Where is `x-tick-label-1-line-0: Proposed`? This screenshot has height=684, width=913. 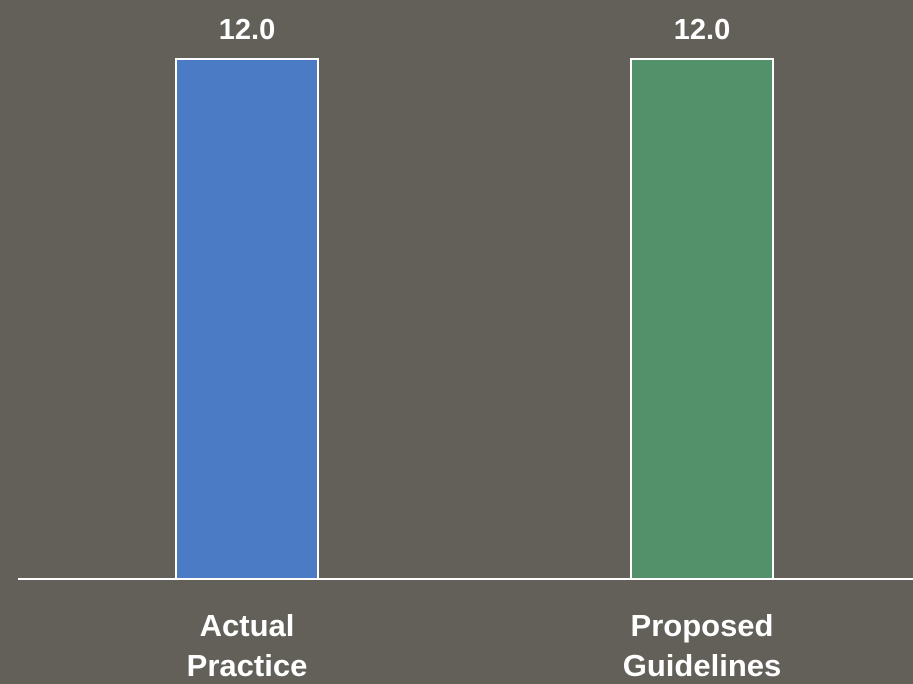 x-tick-label-1-line-0: Proposed is located at coordinates (702, 625).